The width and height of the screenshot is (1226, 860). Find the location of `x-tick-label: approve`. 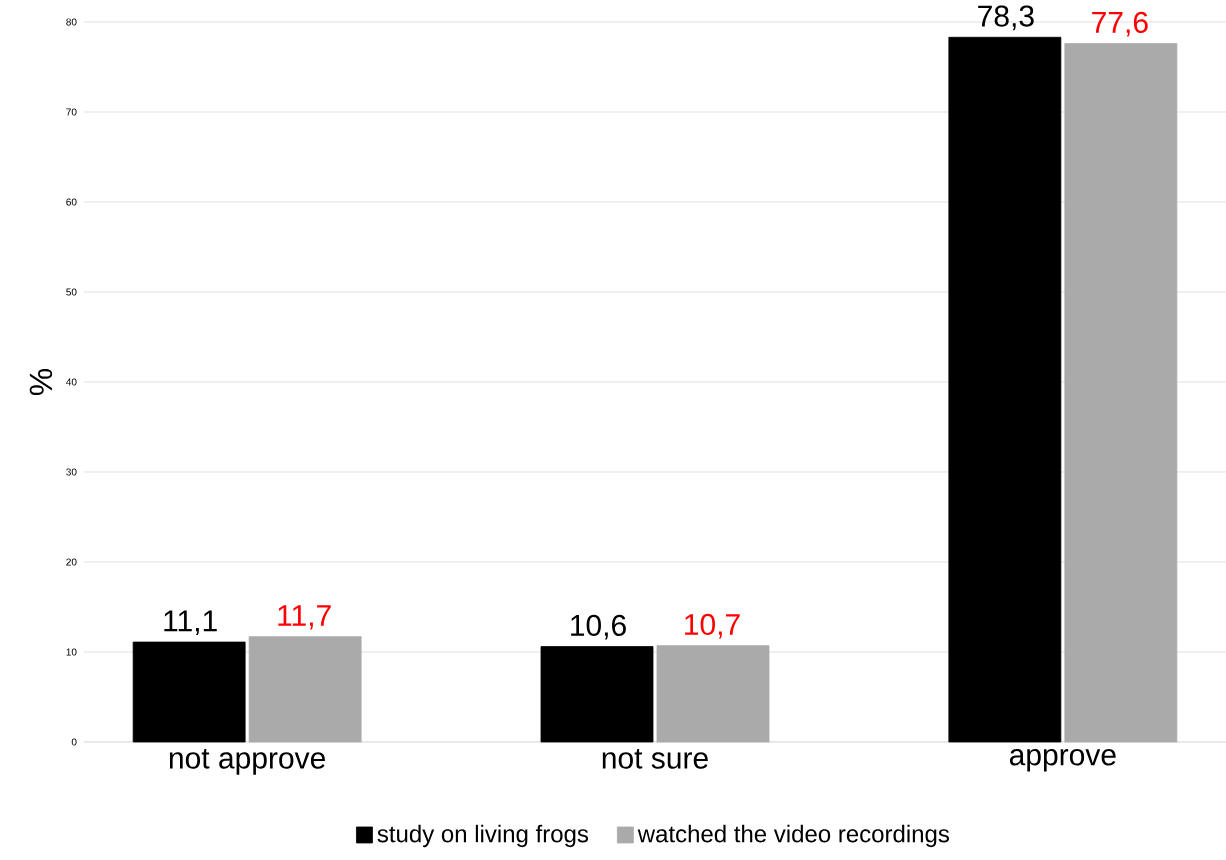

x-tick-label: approve is located at coordinates (1062, 760).